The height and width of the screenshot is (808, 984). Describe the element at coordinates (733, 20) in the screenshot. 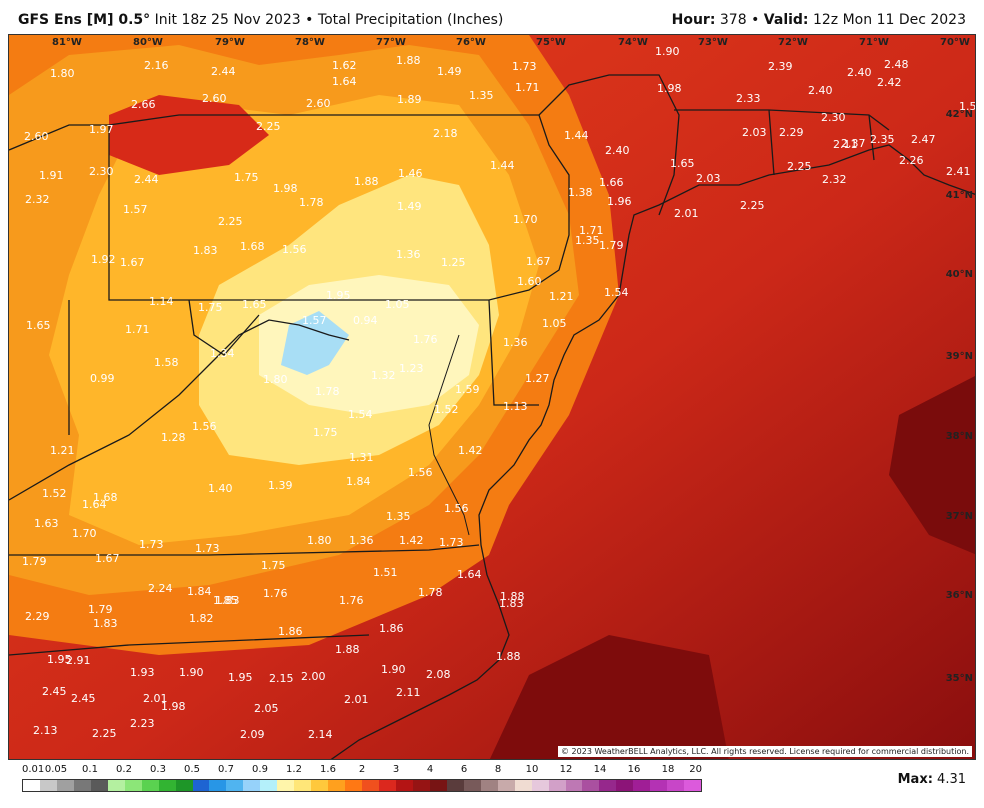

I see `forecast-hour: 378` at that location.